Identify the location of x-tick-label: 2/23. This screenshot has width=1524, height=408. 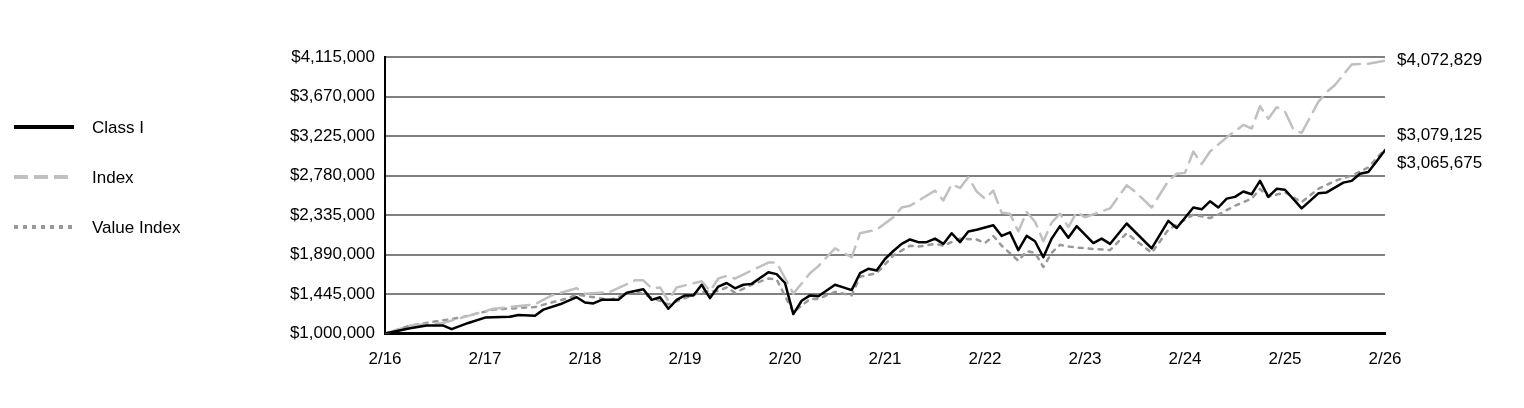
(1085, 359).